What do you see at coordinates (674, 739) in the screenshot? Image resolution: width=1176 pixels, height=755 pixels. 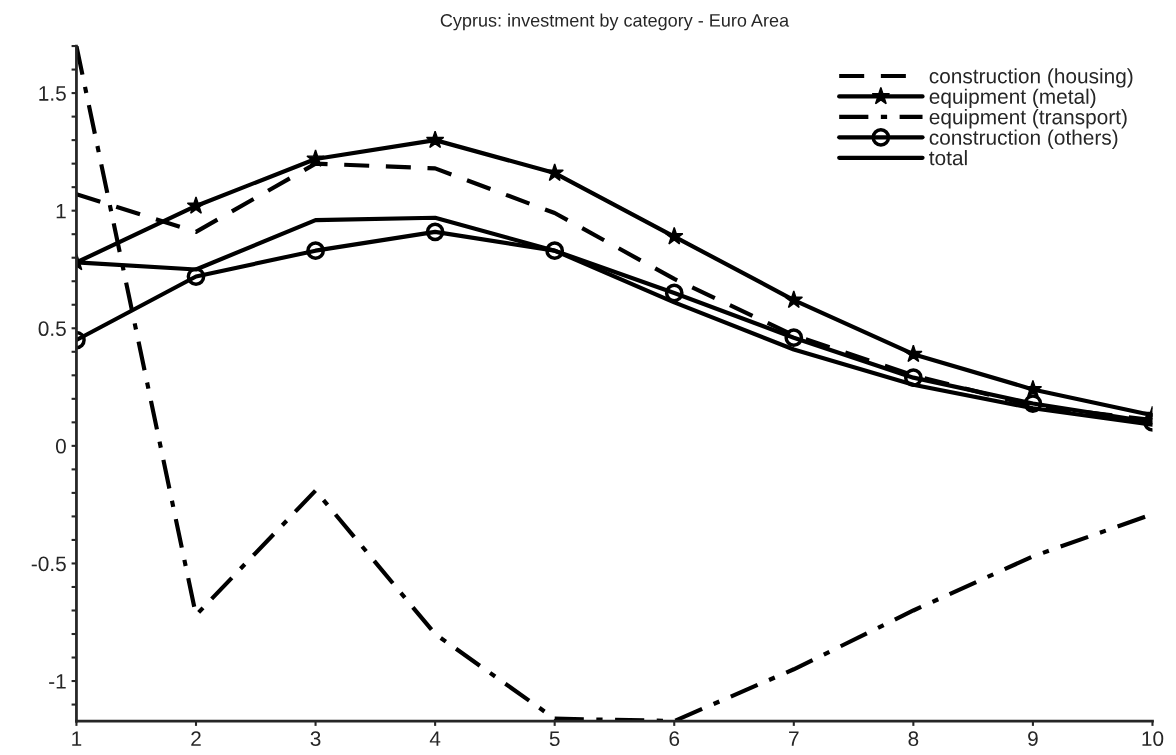 I see `x-tick-label: 6` at bounding box center [674, 739].